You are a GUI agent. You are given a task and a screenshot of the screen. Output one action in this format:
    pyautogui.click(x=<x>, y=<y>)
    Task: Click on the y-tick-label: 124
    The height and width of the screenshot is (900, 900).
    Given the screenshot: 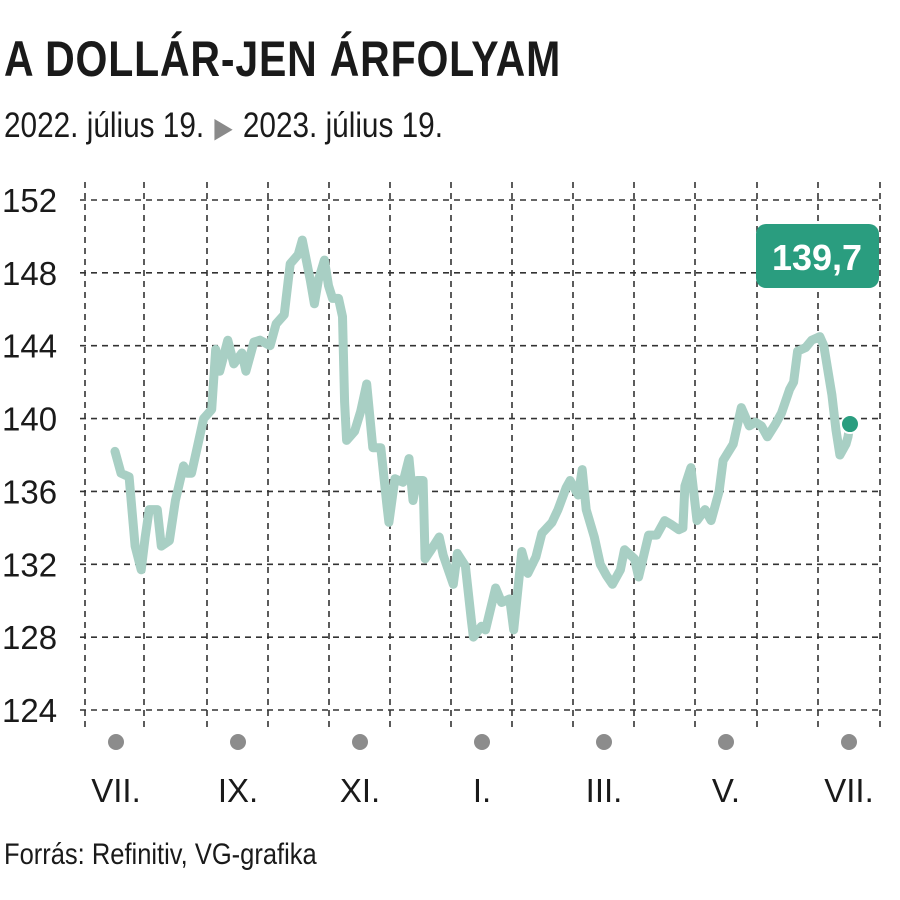 What is the action you would take?
    pyautogui.click(x=29, y=710)
    